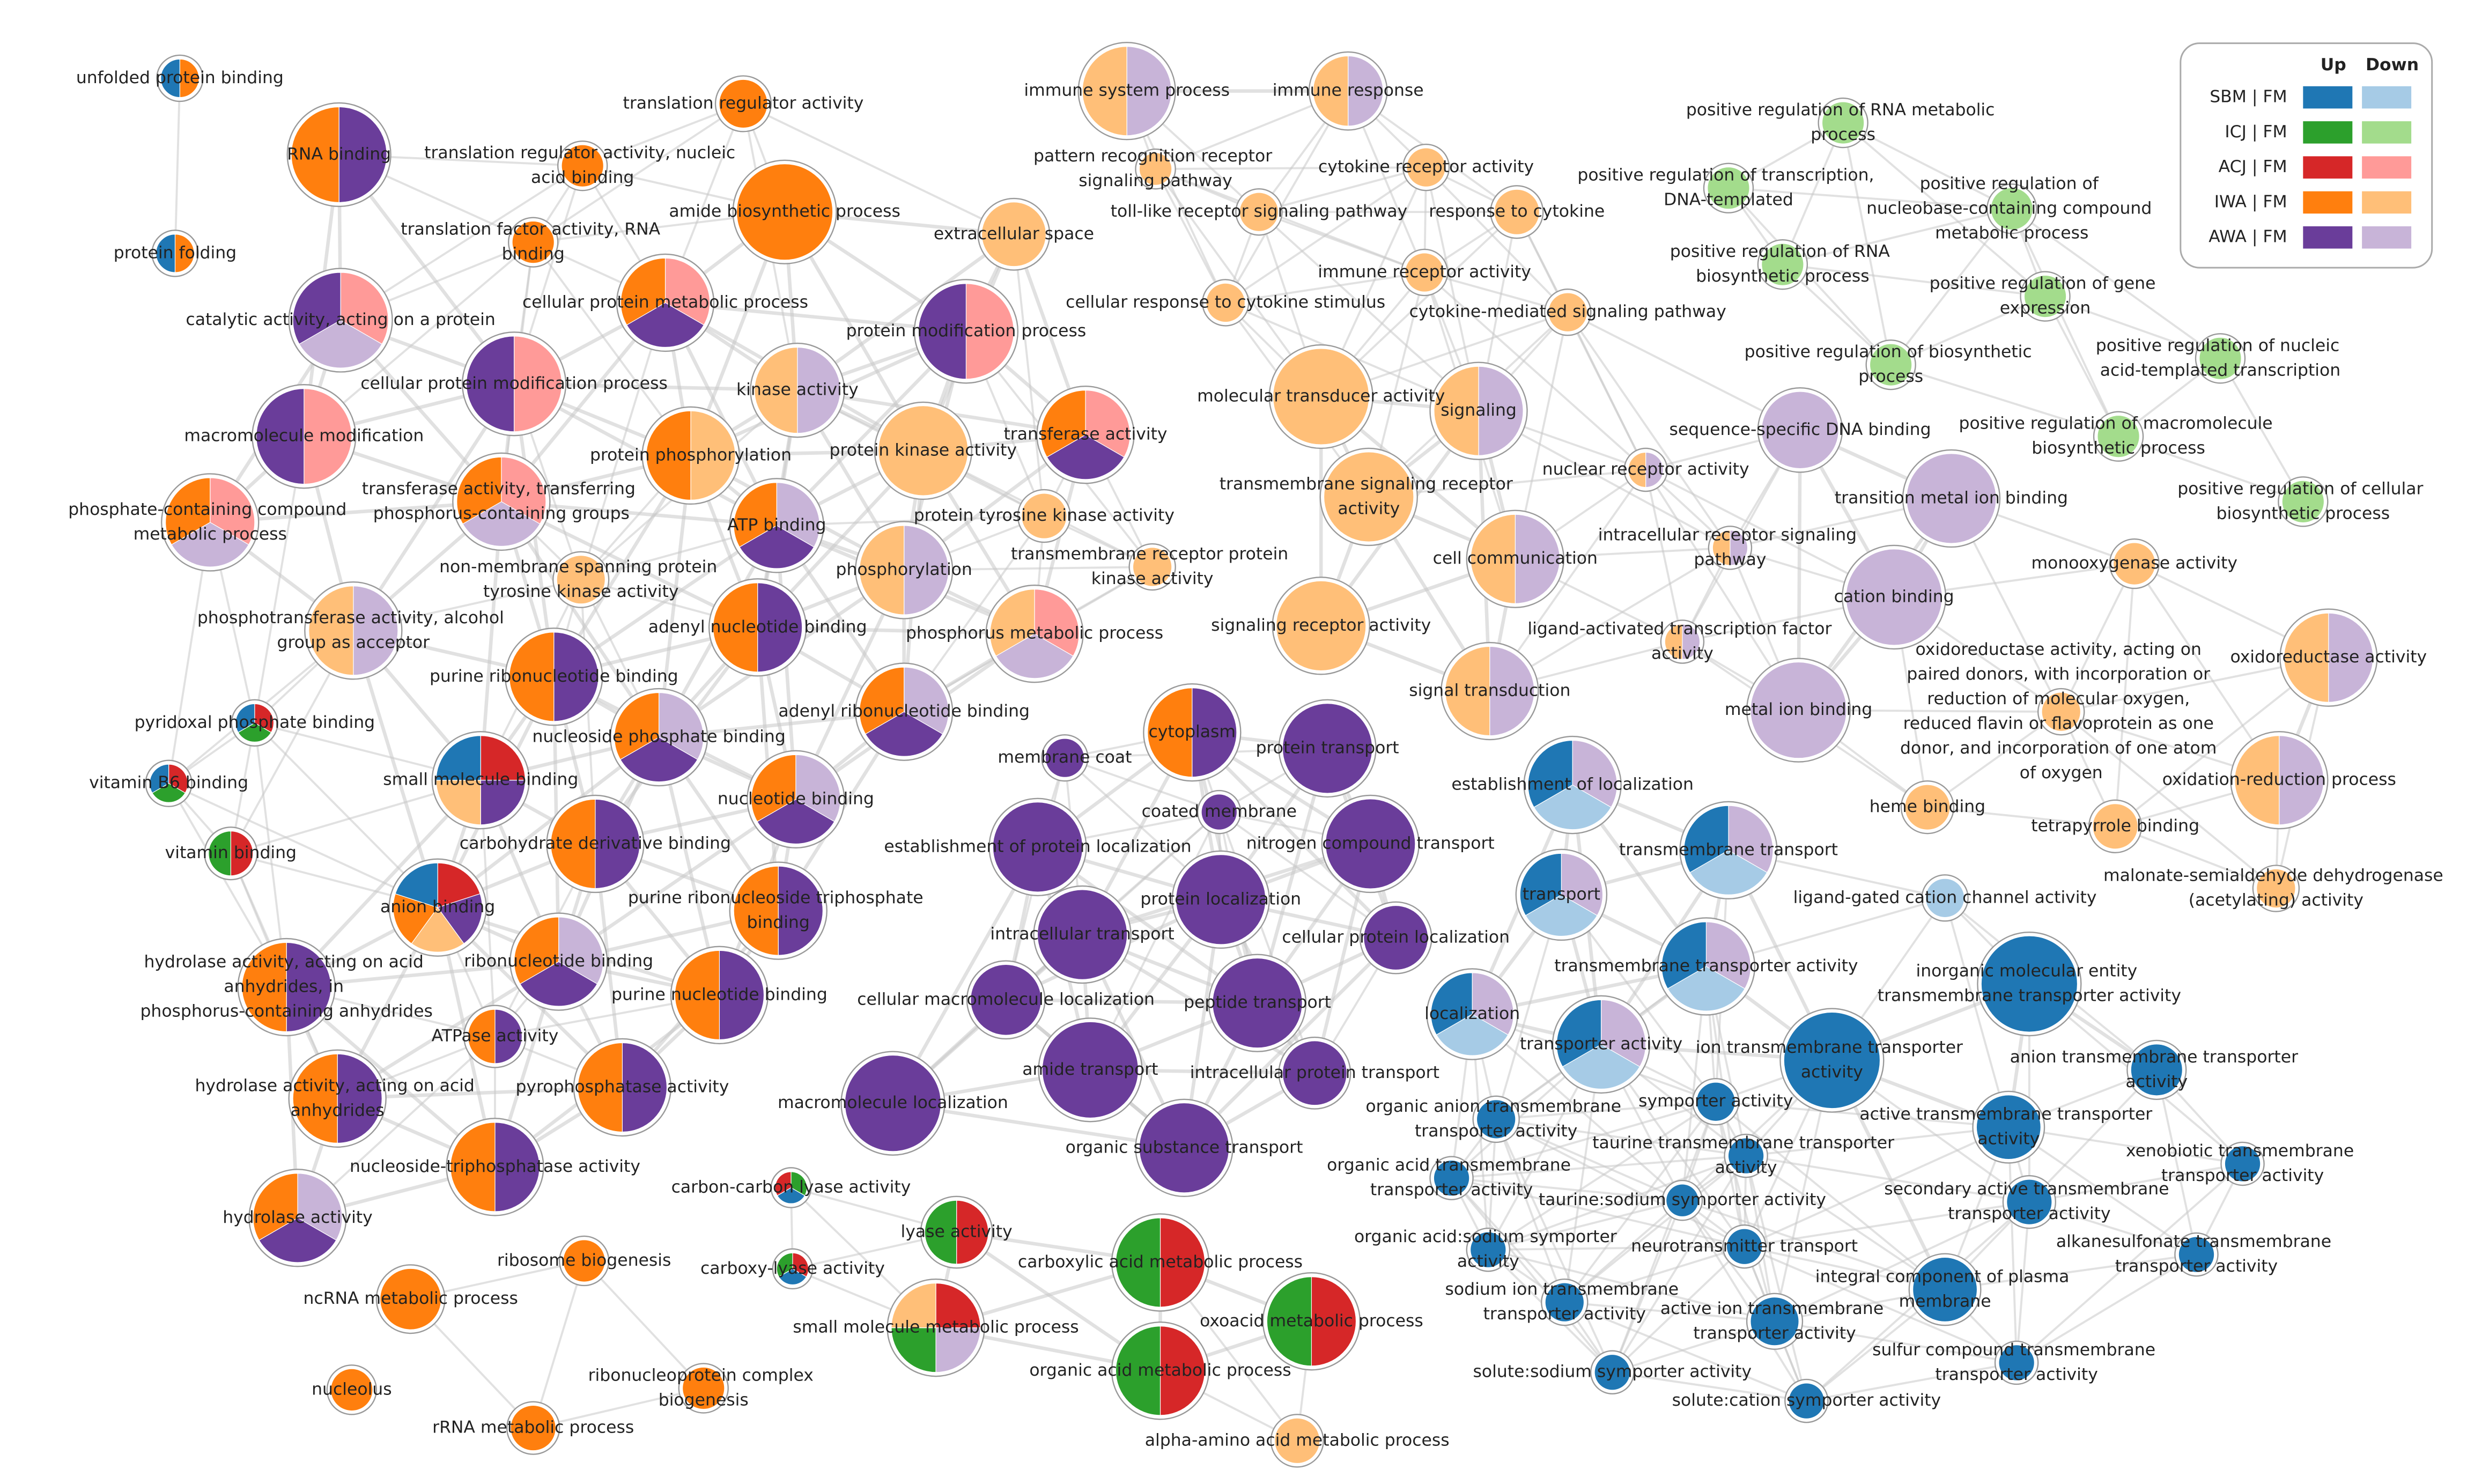  What do you see at coordinates (923, 450) in the screenshot?
I see `node-label: protein kinase activity` at bounding box center [923, 450].